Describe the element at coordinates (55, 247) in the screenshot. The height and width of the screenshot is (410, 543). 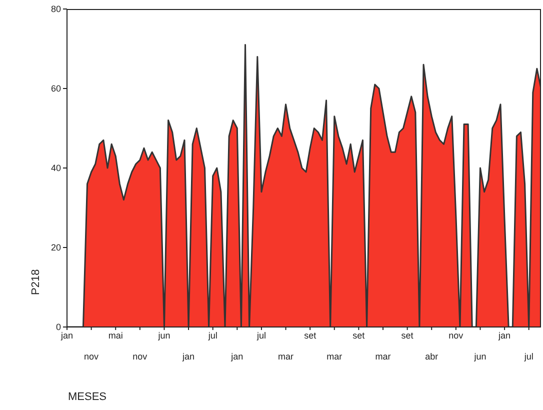
I see `y-tick-label: 20` at that location.